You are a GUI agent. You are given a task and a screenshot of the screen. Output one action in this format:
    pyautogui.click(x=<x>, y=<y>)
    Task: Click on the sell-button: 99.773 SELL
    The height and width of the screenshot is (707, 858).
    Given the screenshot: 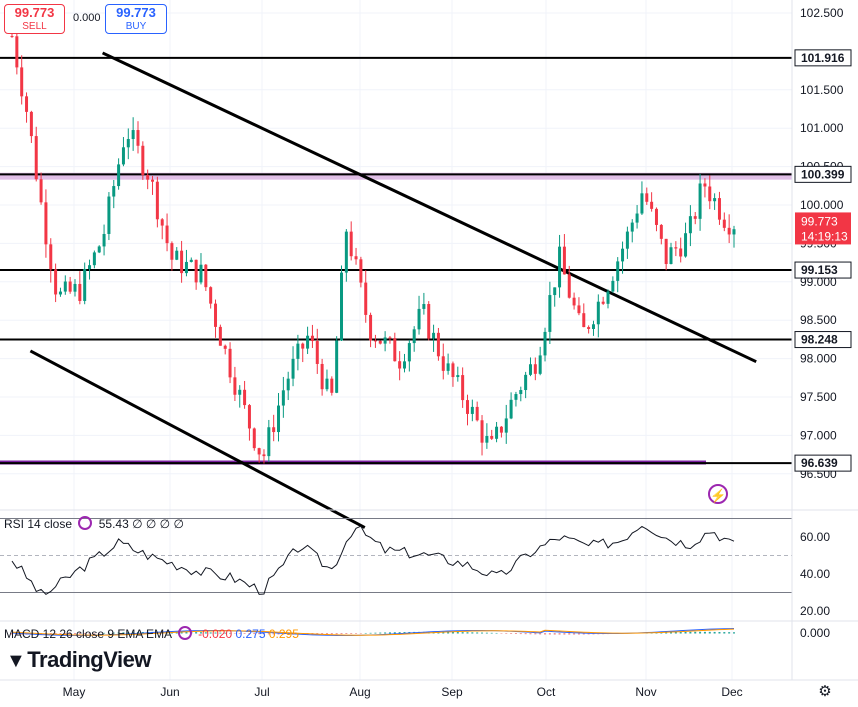 What is the action you would take?
    pyautogui.click(x=34, y=19)
    